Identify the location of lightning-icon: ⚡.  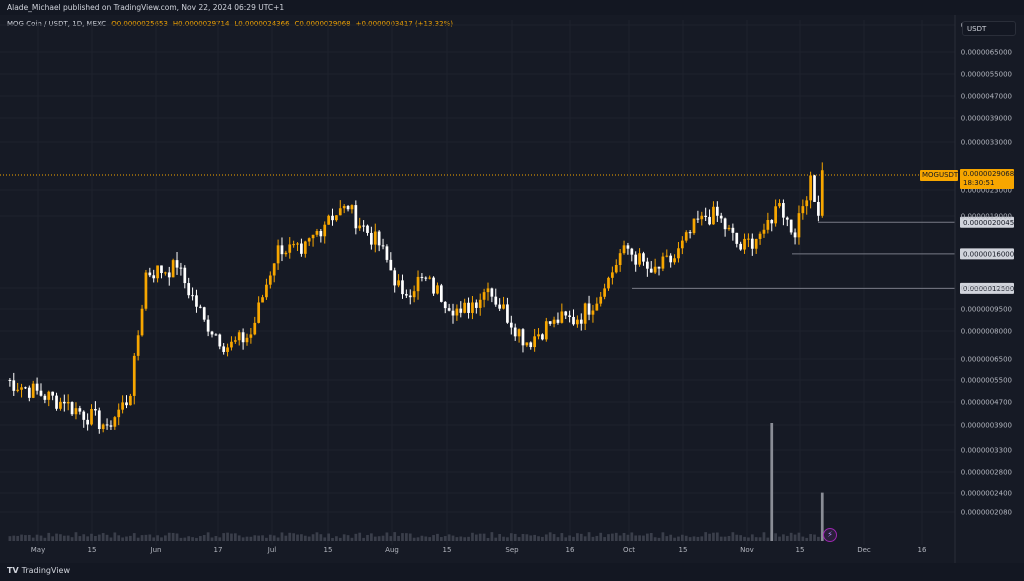
(830, 535).